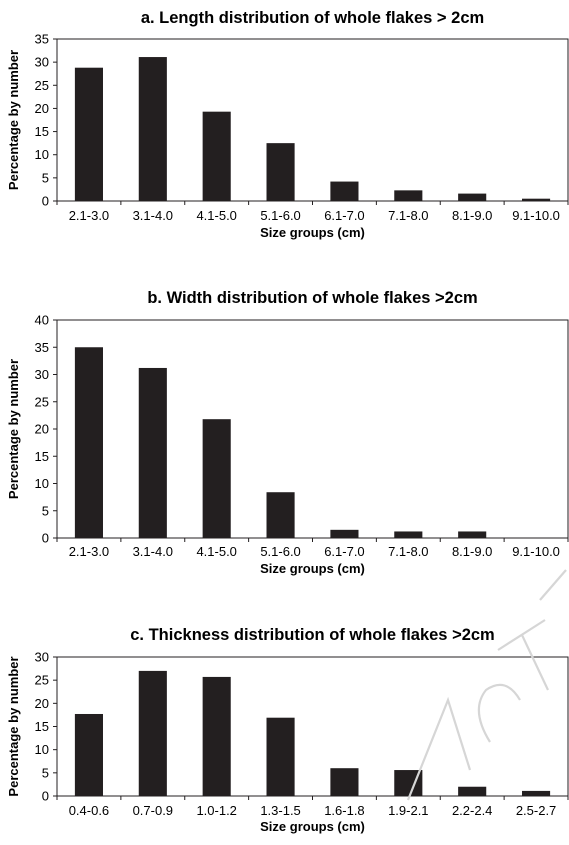  What do you see at coordinates (472, 810) in the screenshot?
I see `x-tick-label: 2.2-2.4` at bounding box center [472, 810].